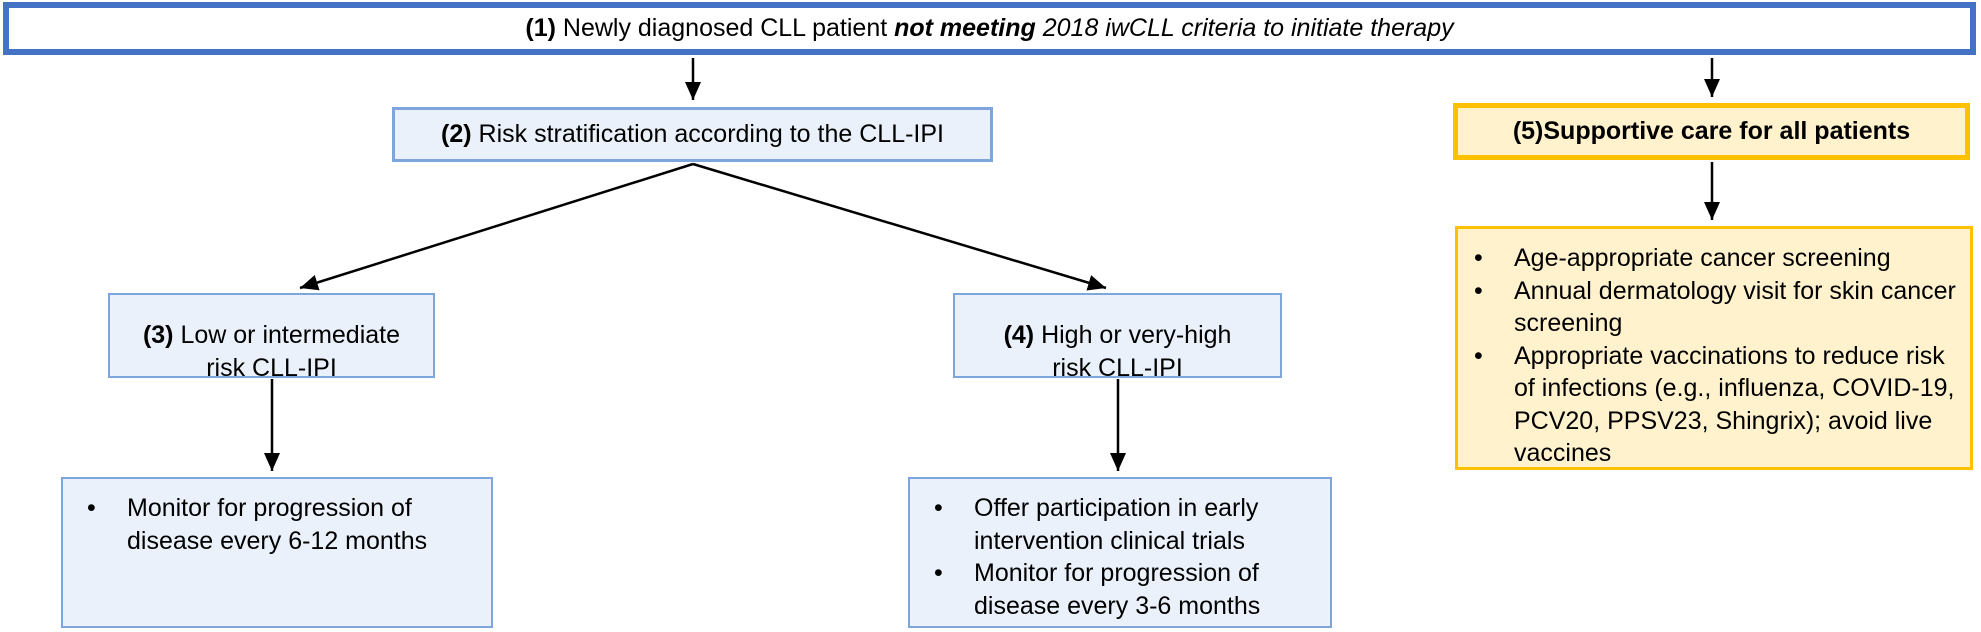 The height and width of the screenshot is (632, 1981). I want to click on arrow-node2-to-node3, so click(496, 226).